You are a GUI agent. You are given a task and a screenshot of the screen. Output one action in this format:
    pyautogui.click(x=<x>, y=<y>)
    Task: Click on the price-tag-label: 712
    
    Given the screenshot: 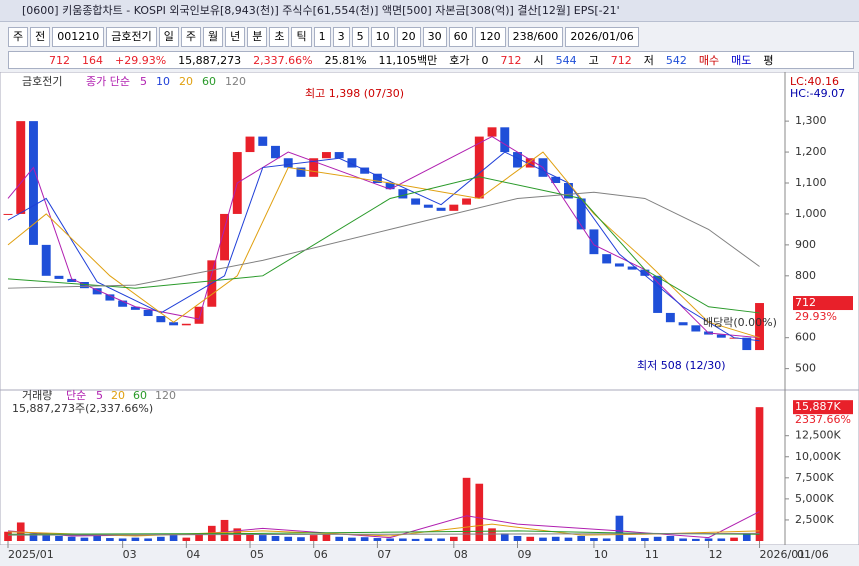 What is the action you would take?
    pyautogui.click(x=805, y=302)
    